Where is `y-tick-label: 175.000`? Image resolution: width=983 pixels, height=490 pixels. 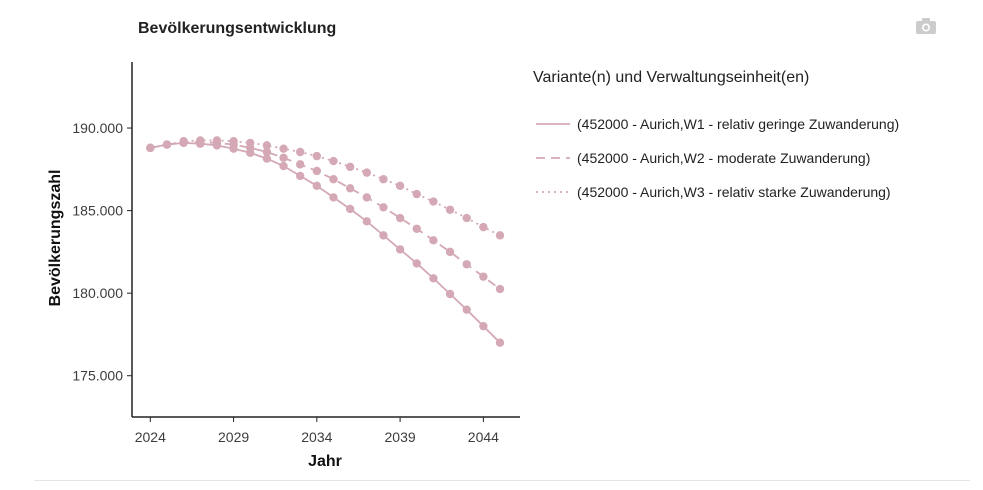 y-tick-label: 175.000 is located at coordinates (97, 376).